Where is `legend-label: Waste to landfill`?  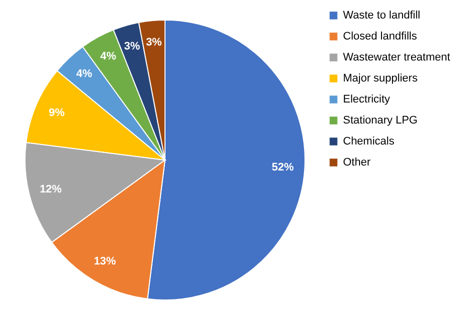
legend-label: Waste to landfill is located at coordinates (381, 16).